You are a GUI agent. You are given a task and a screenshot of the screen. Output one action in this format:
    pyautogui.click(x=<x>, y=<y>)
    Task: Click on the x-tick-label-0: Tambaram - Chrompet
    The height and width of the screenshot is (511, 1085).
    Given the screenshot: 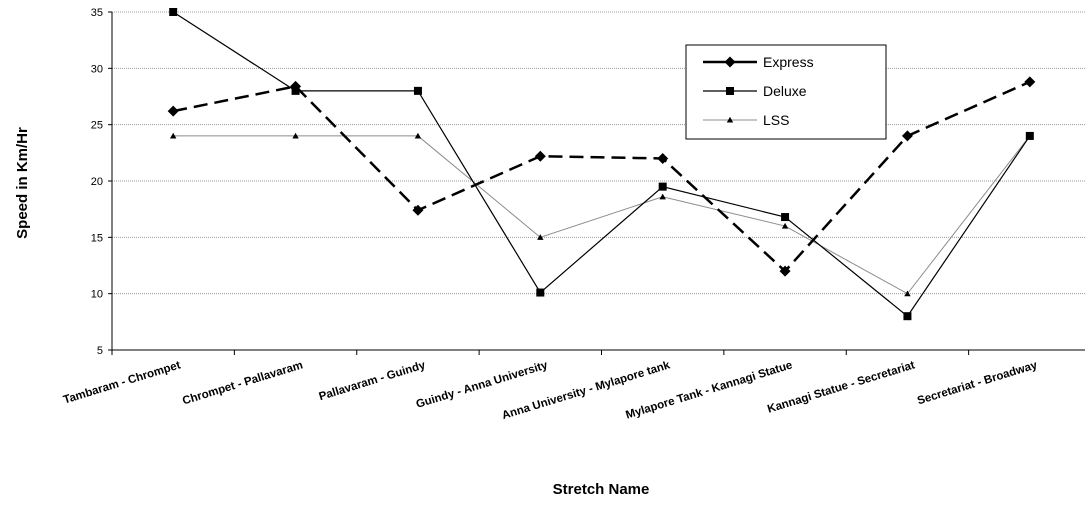 What is the action you would take?
    pyautogui.click(x=122, y=382)
    